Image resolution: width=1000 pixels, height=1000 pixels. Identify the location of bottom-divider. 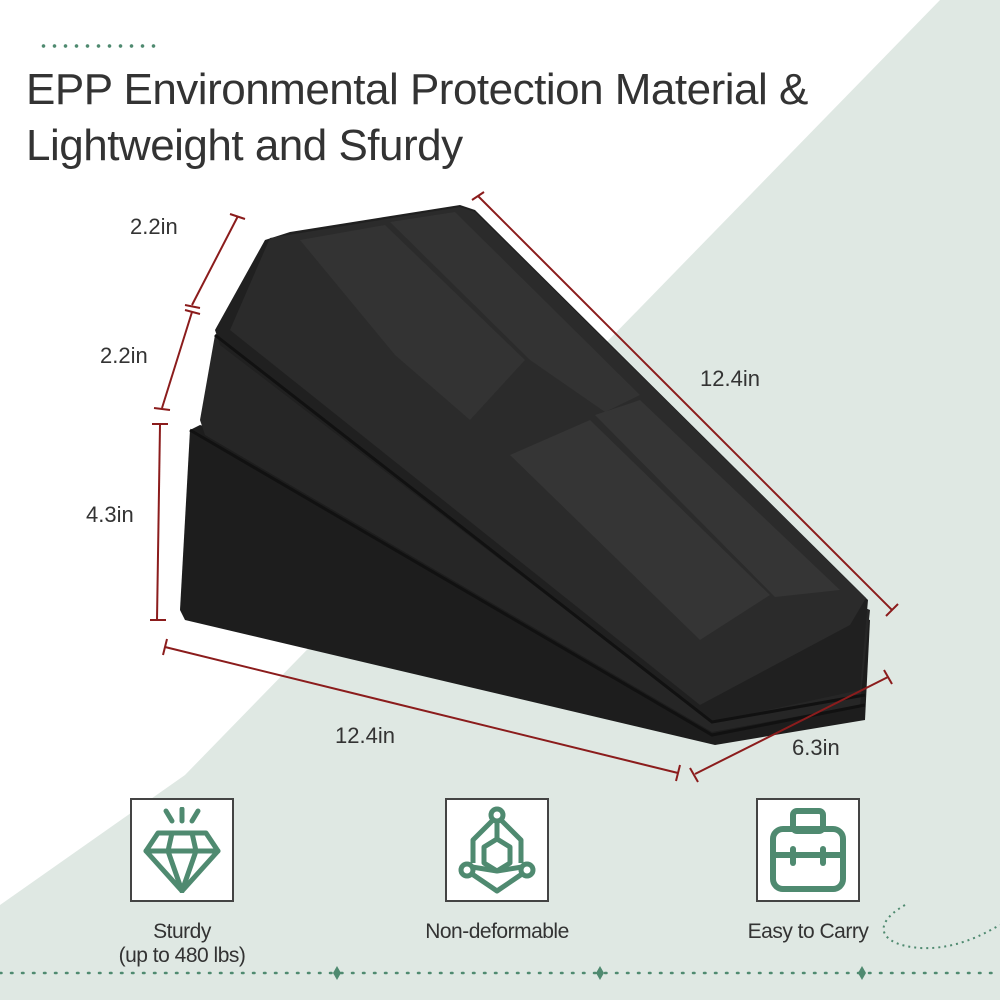
(500, 973).